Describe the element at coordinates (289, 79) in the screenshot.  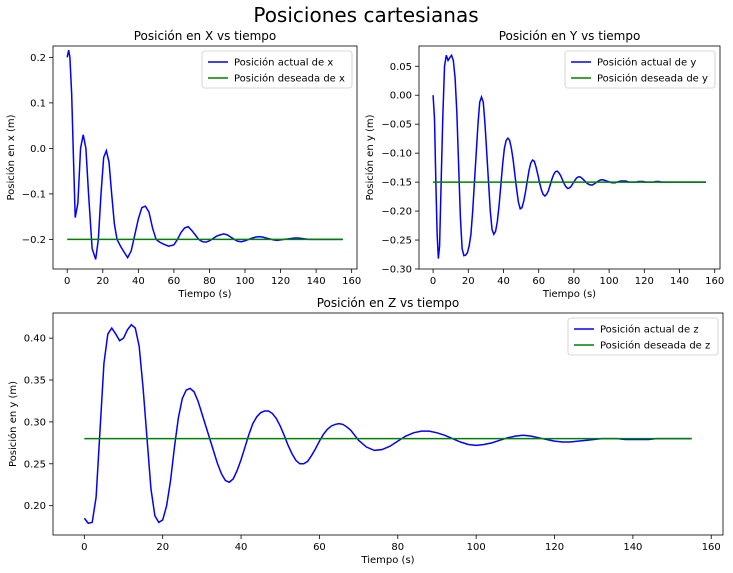
I see `legend-entry: Posición deseada de x` at that location.